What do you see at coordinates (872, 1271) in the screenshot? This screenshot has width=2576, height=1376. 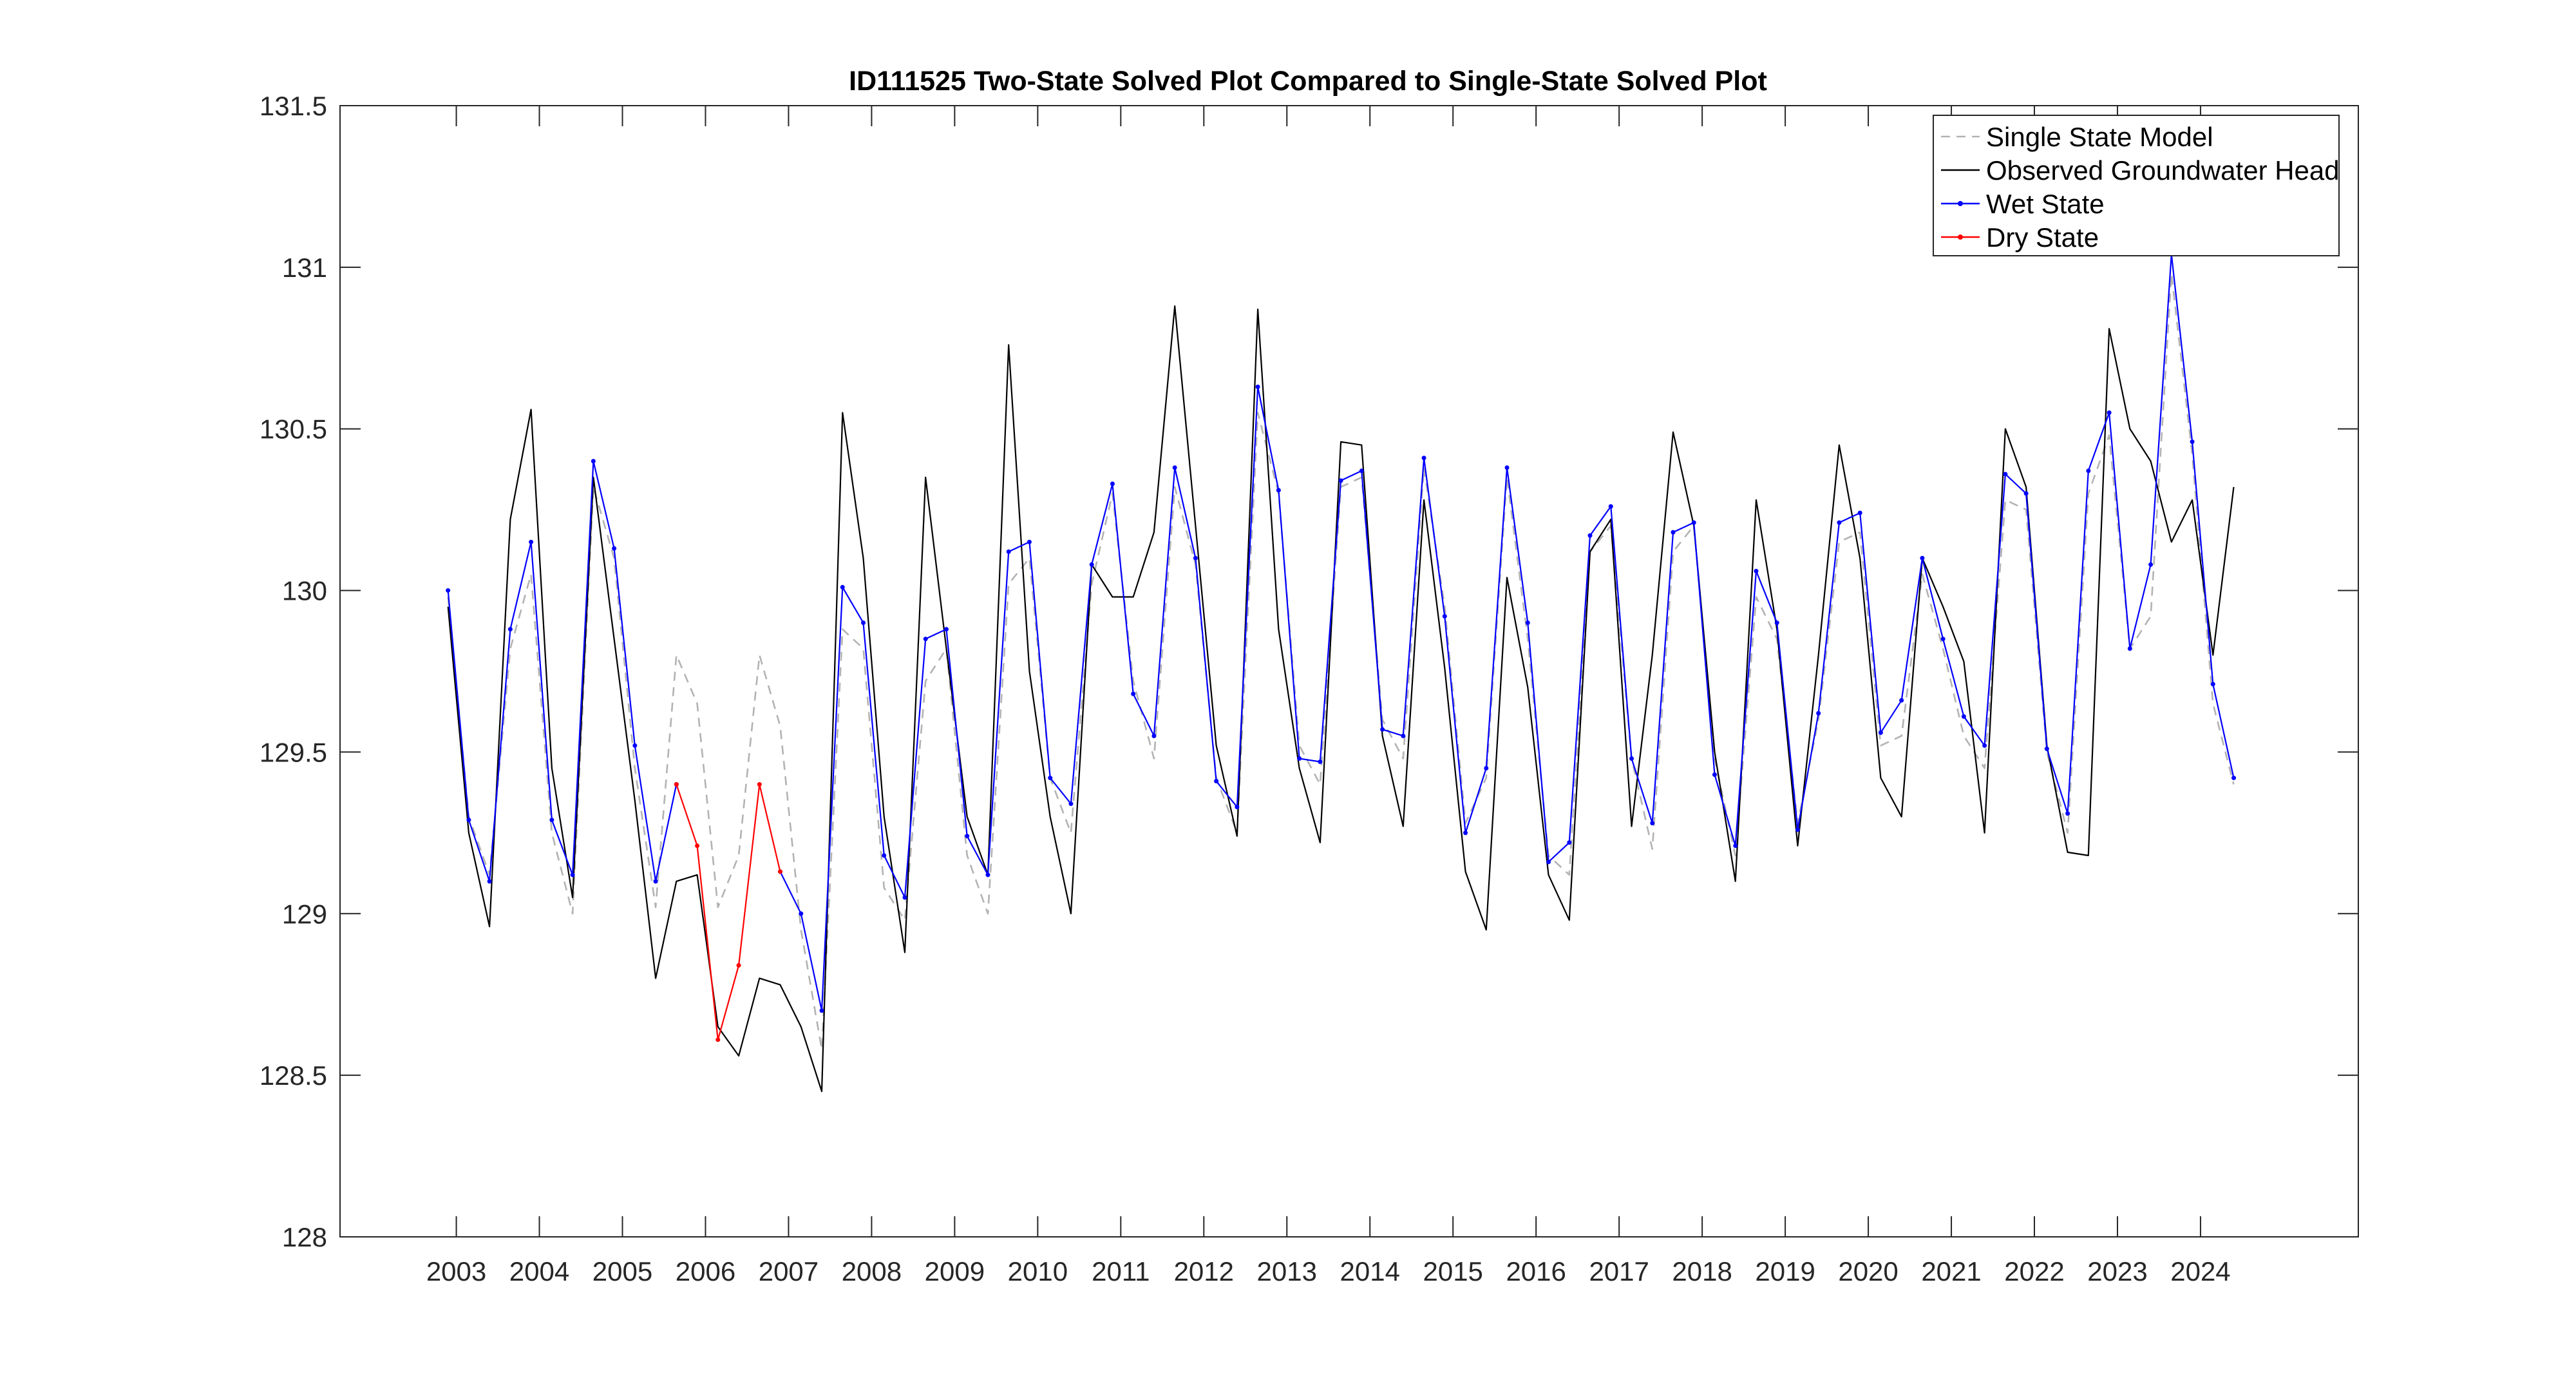 I see `x-tick-label: 2008` at bounding box center [872, 1271].